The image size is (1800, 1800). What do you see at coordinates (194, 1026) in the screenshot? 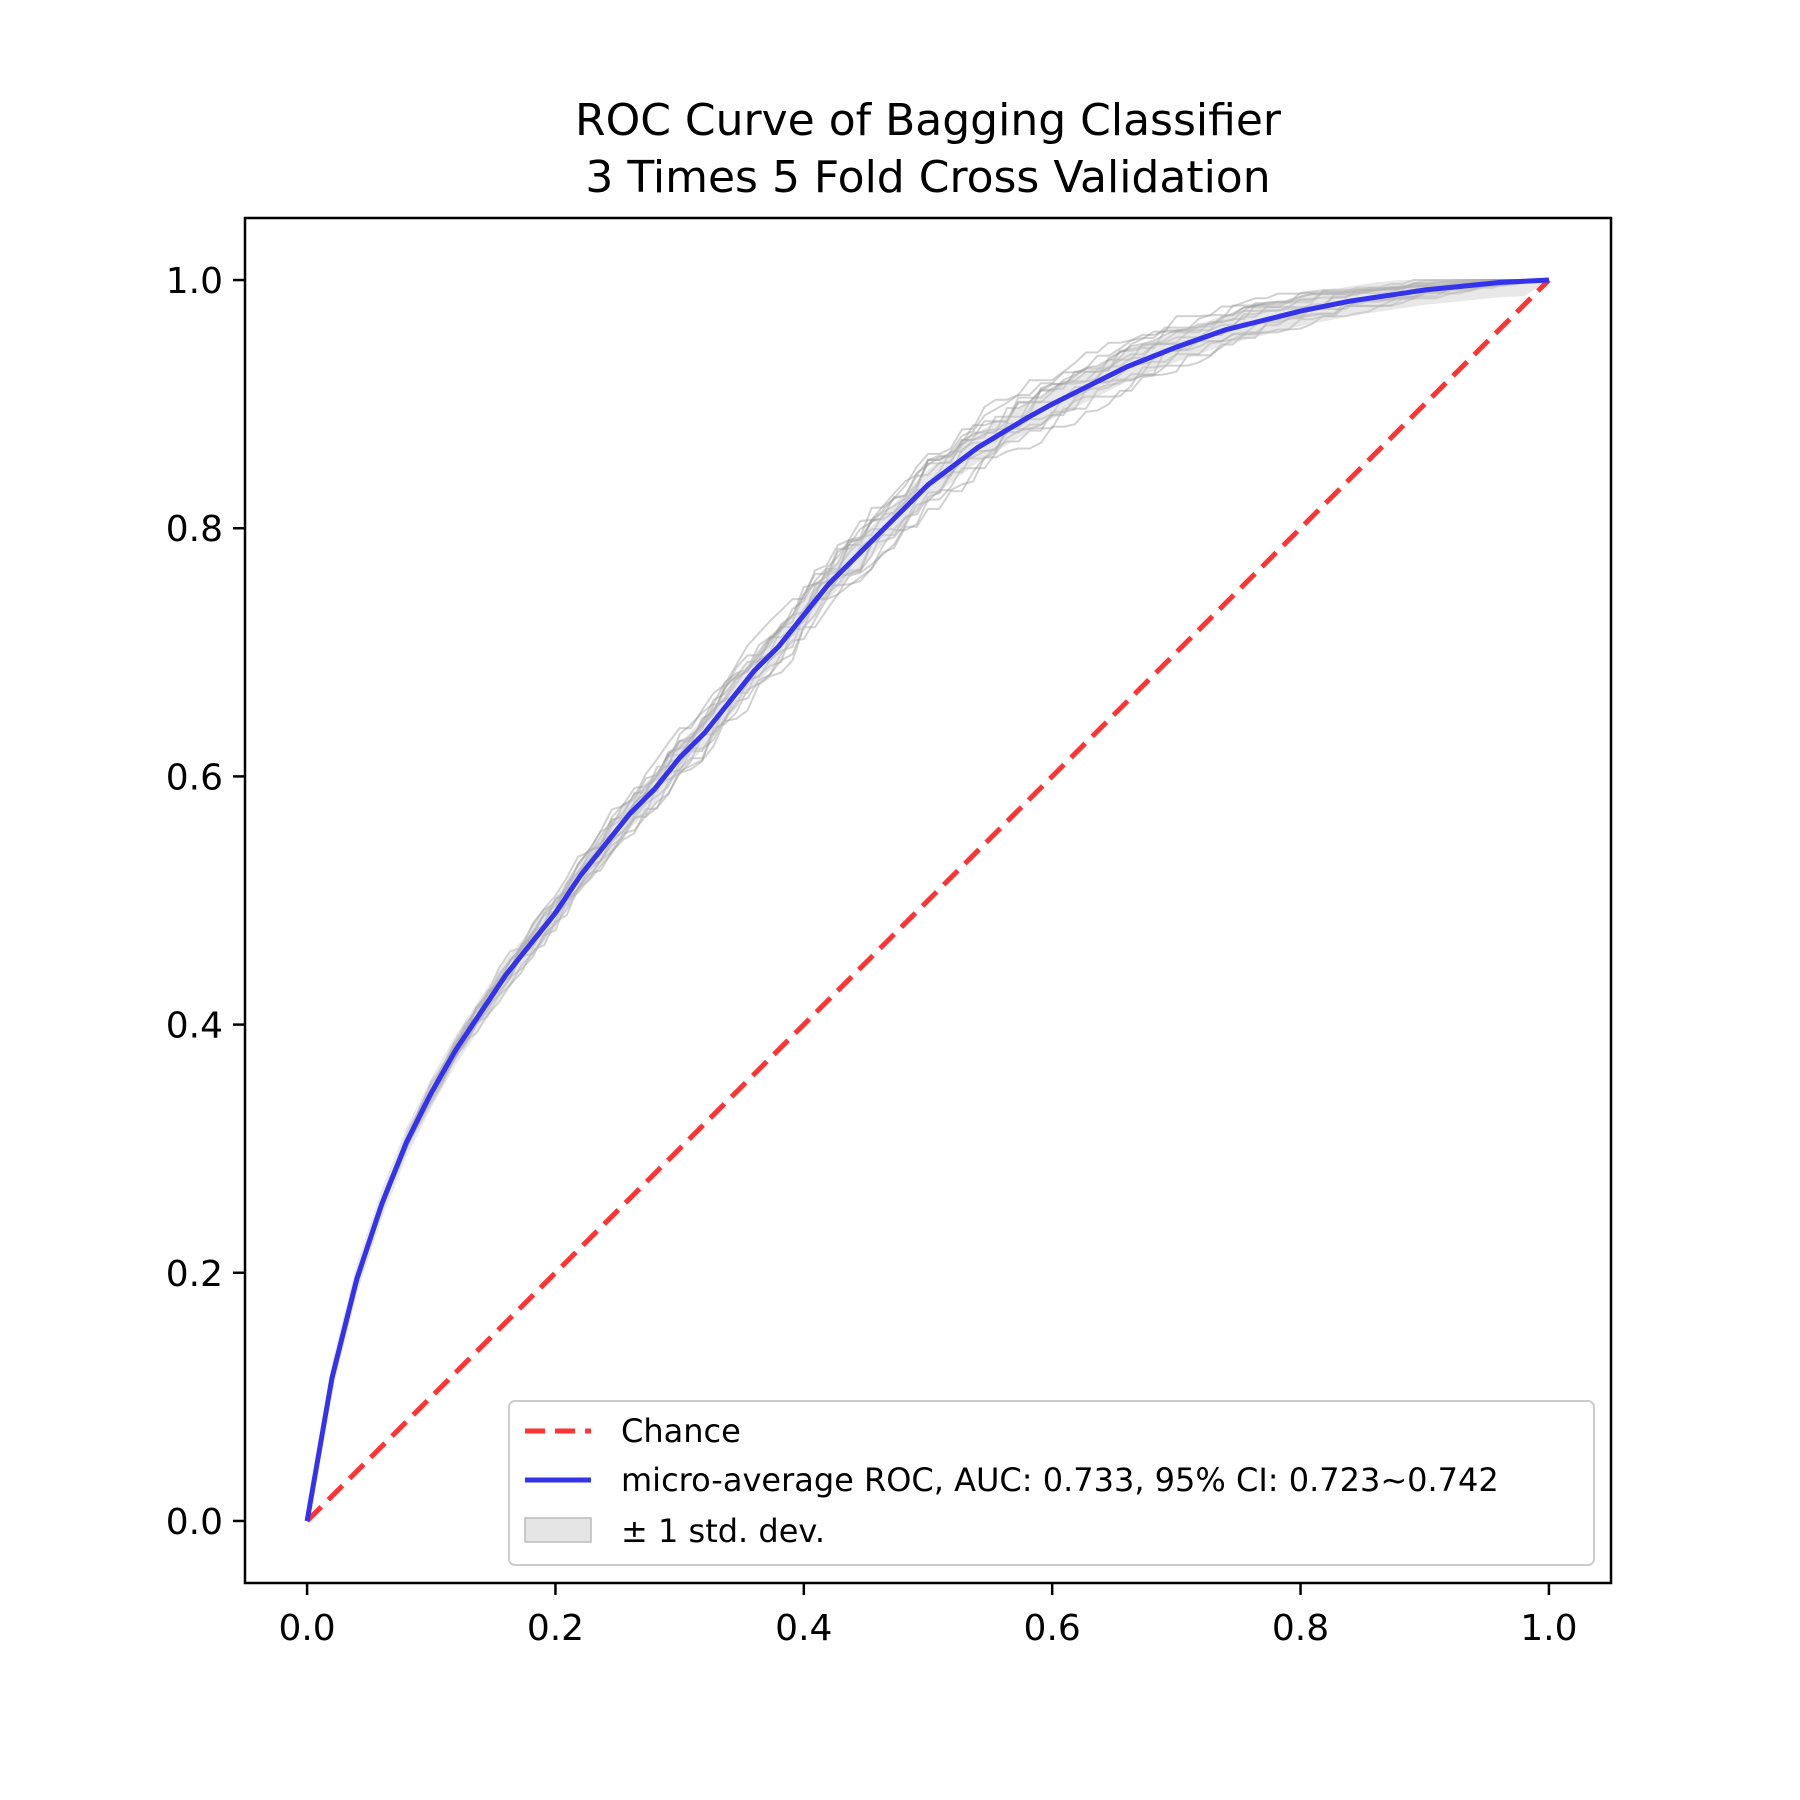
I see `y-tick-label: 0.4` at bounding box center [194, 1026].